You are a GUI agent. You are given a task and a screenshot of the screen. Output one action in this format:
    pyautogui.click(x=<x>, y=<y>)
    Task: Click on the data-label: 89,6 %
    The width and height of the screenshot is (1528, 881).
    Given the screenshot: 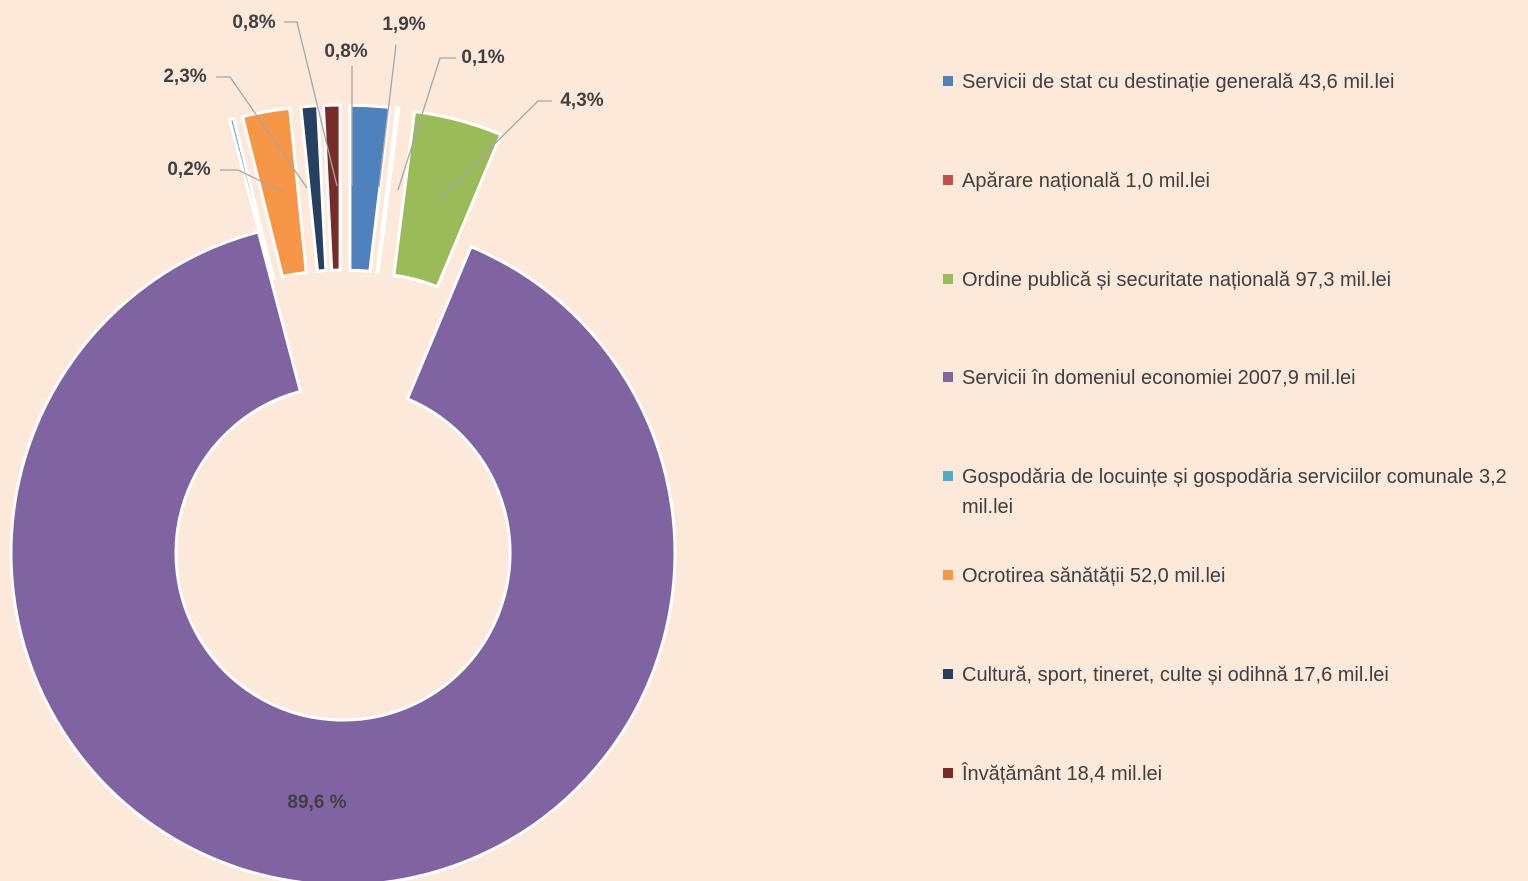 What is the action you would take?
    pyautogui.click(x=316, y=802)
    